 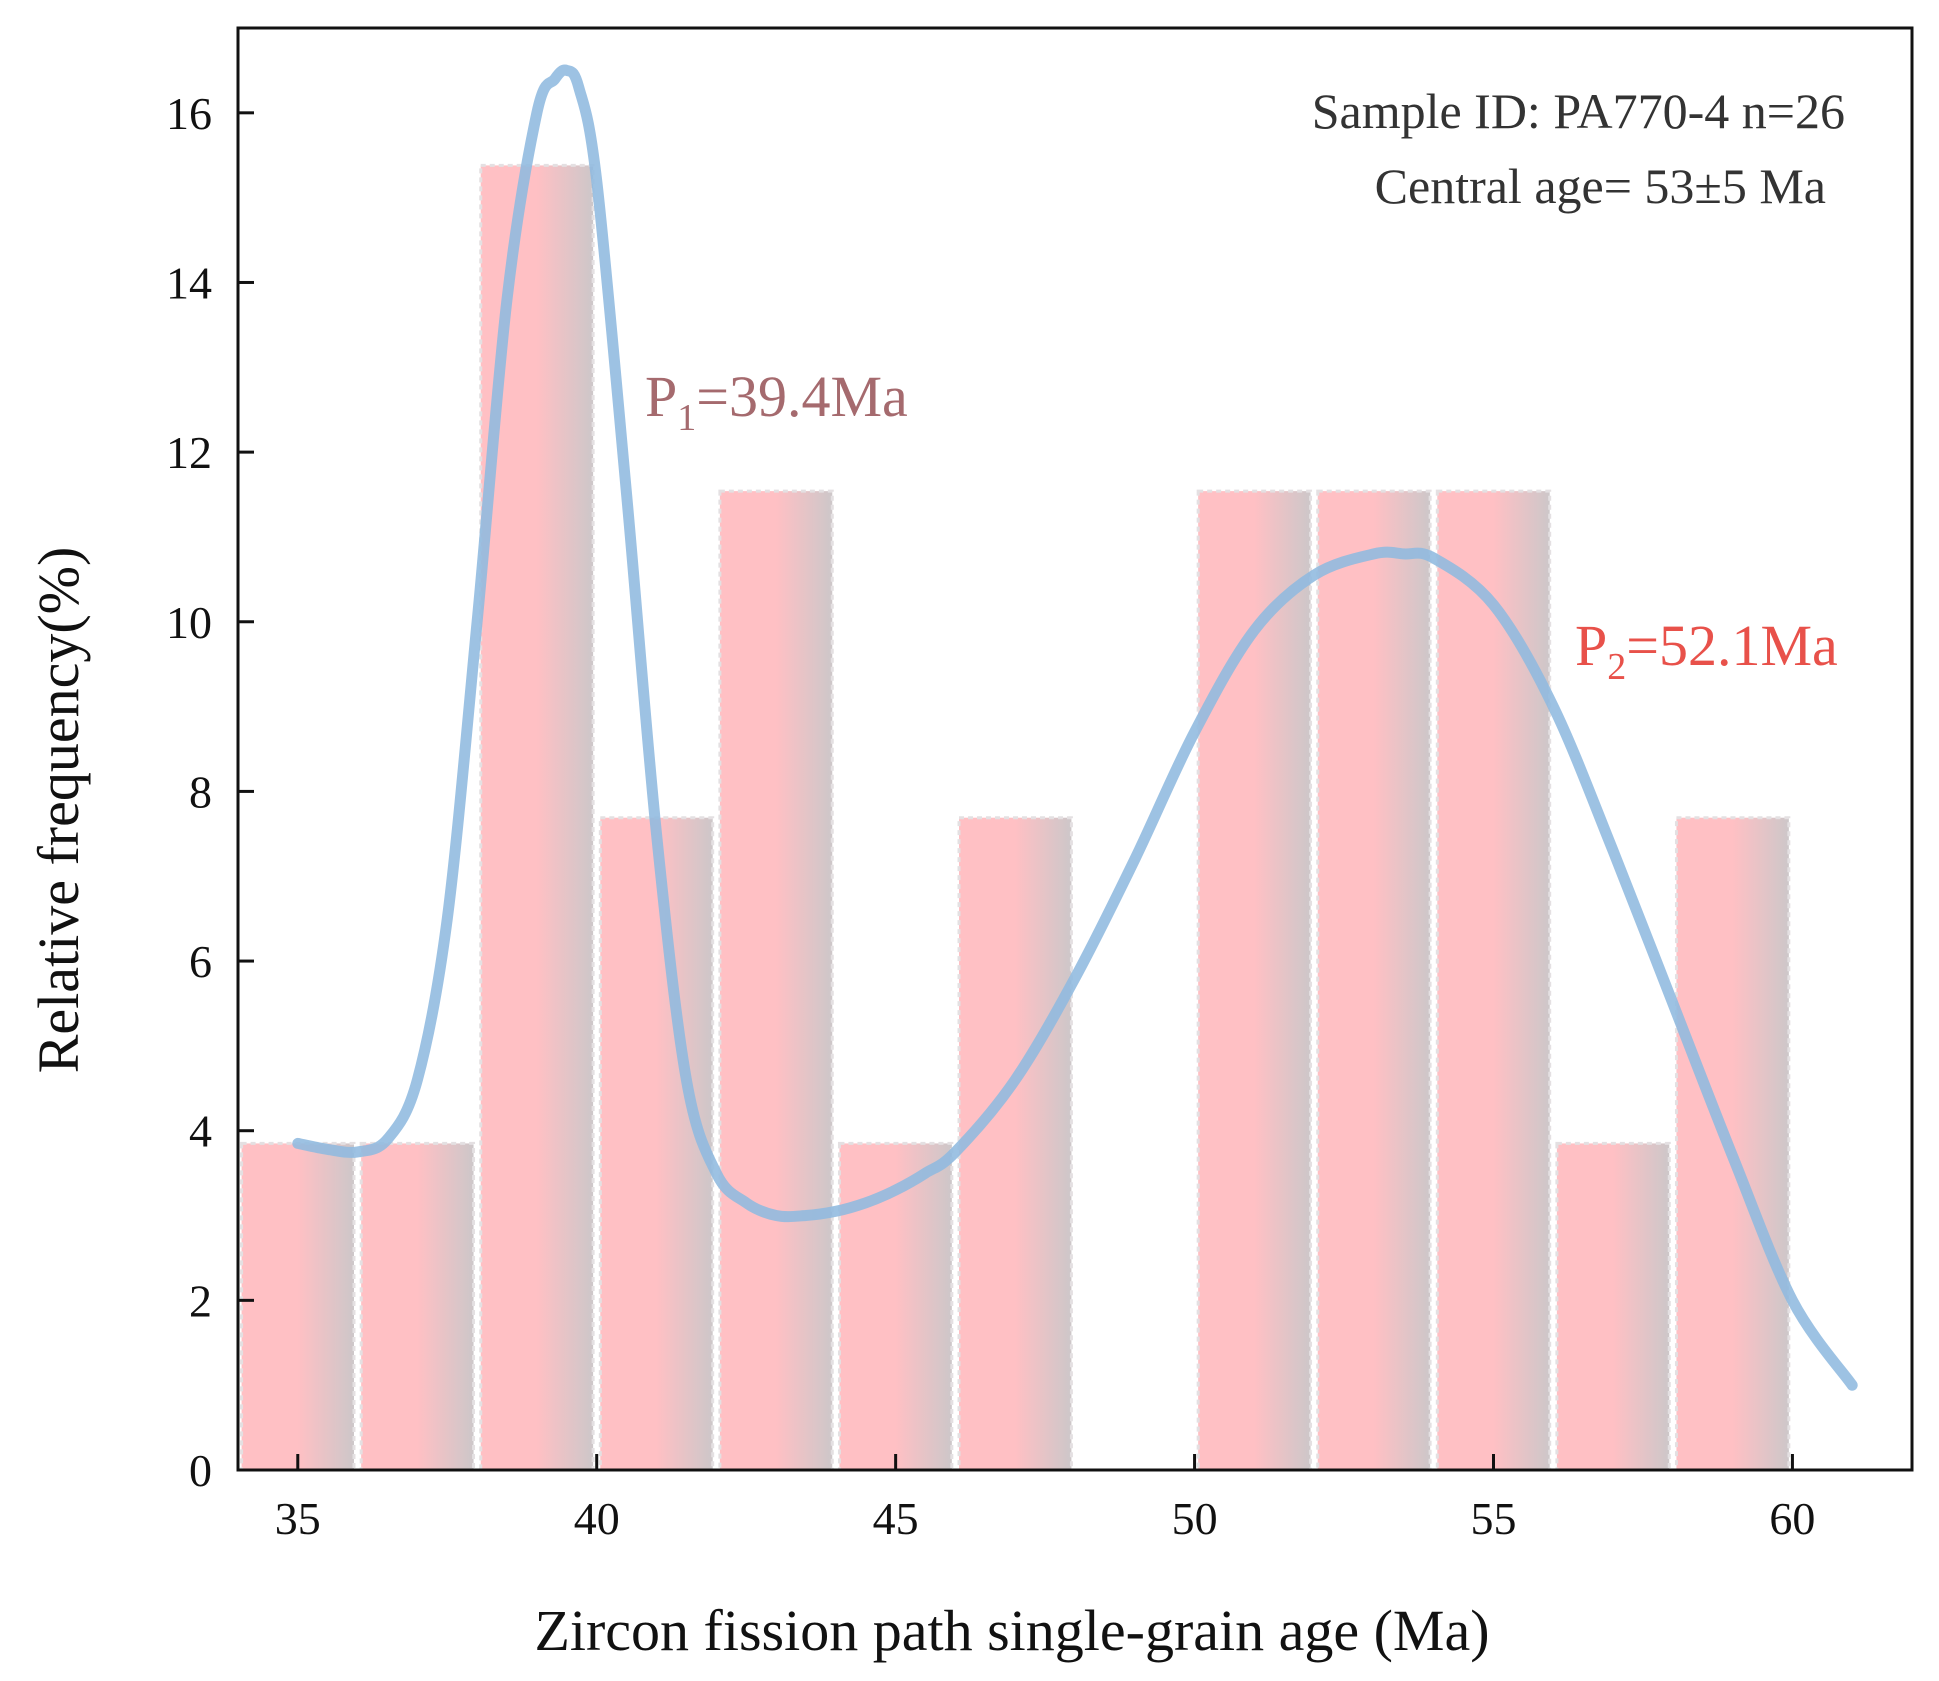 I want to click on x-tick-label: 35, so click(x=298, y=1518).